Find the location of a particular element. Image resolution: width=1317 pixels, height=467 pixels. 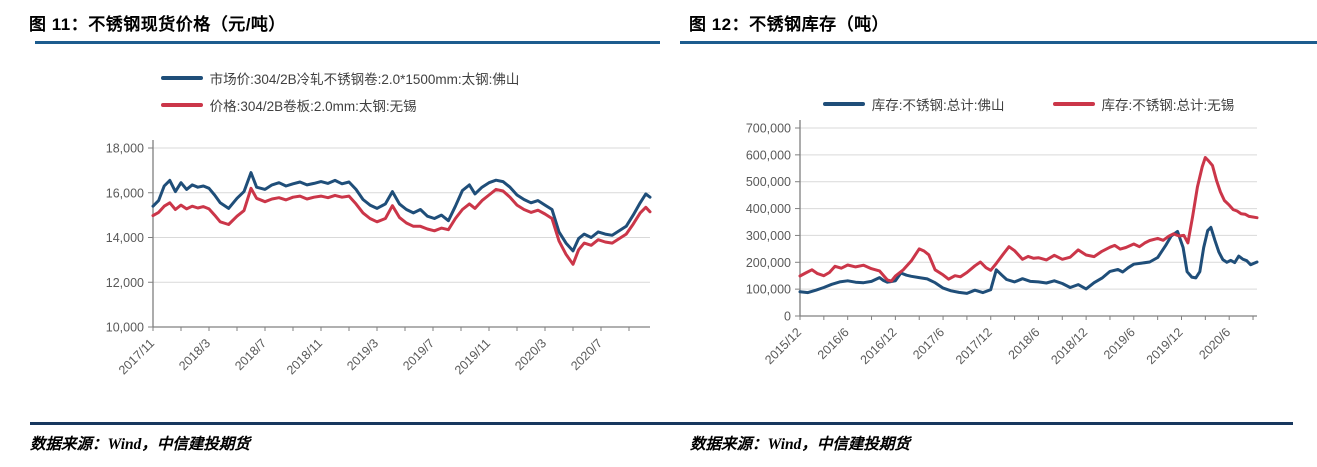

y-tick-label: 14,000 is located at coordinates (125, 238).